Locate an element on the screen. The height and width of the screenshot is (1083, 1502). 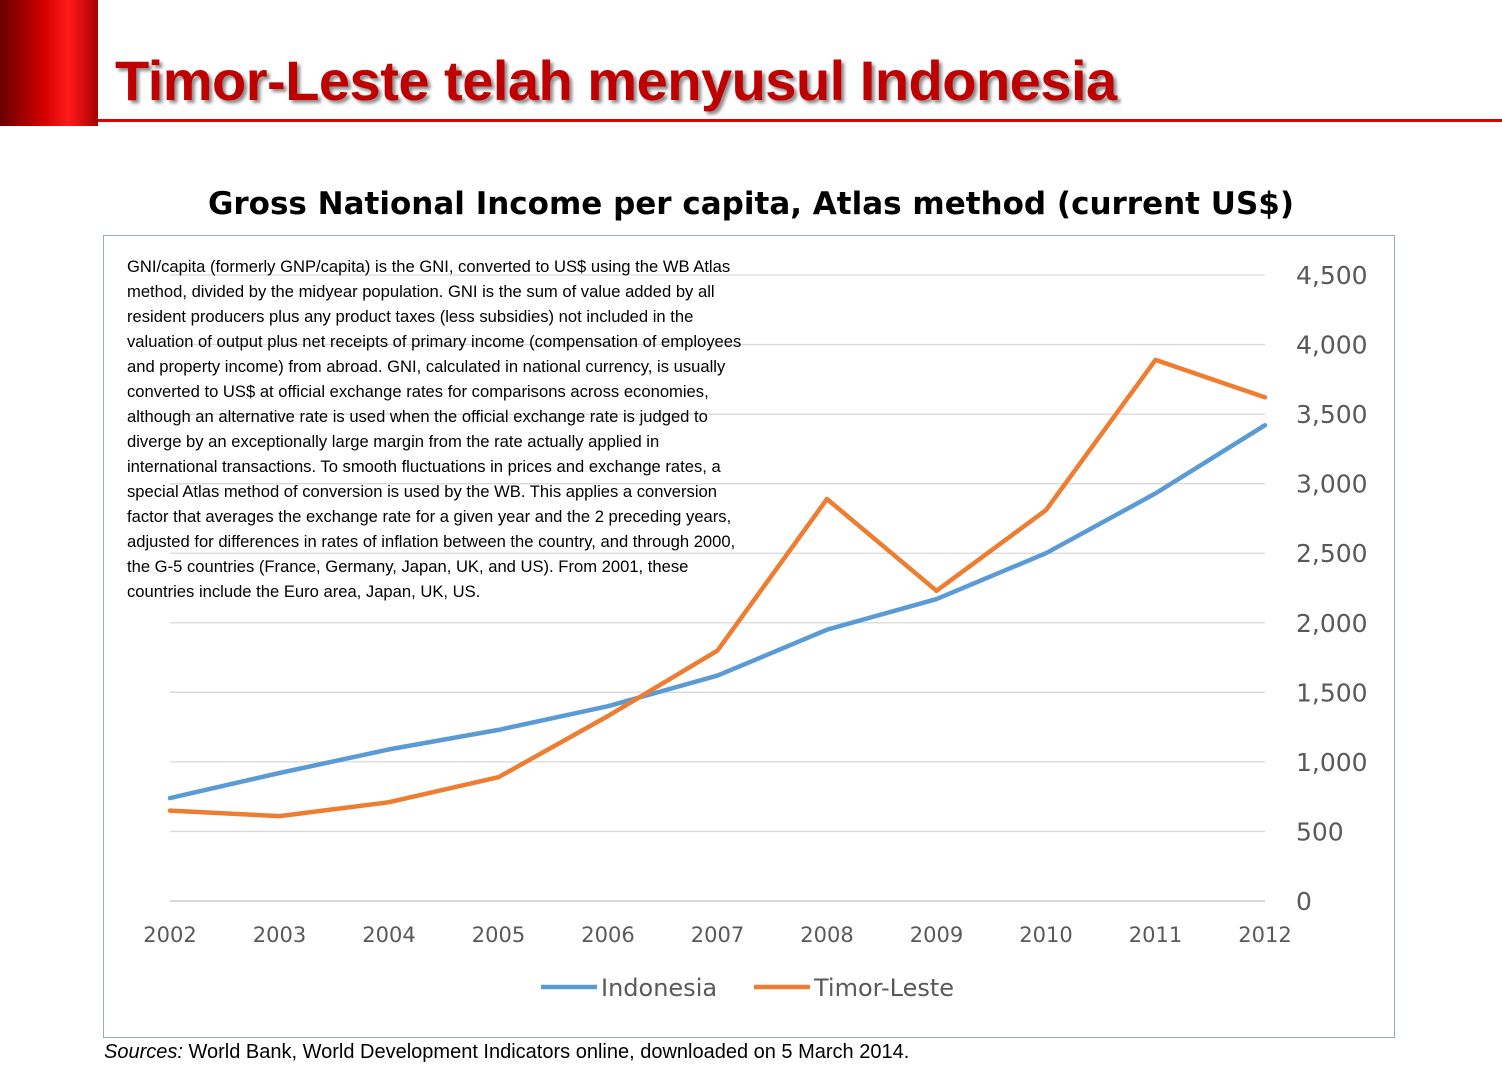
y-tick-label: 2,000 is located at coordinates (1332, 623).